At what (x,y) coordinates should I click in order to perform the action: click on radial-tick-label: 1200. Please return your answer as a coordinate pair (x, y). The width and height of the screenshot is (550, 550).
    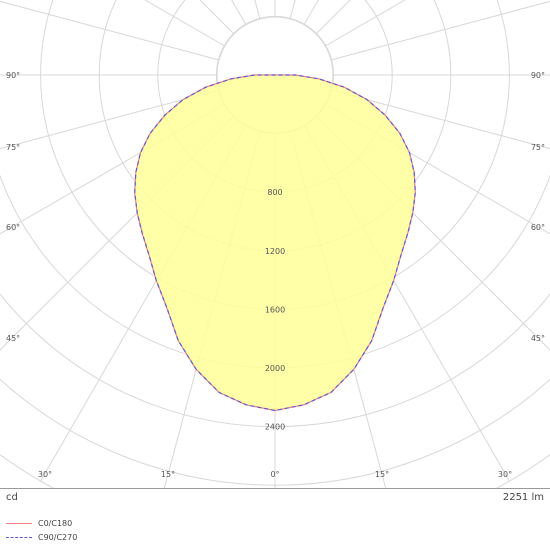
    Looking at the image, I should click on (275, 251).